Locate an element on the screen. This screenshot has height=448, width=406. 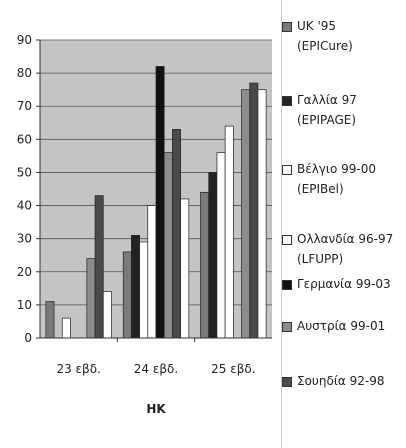
legend-item: Αυστρία 99-01 is located at coordinates (333, 326).